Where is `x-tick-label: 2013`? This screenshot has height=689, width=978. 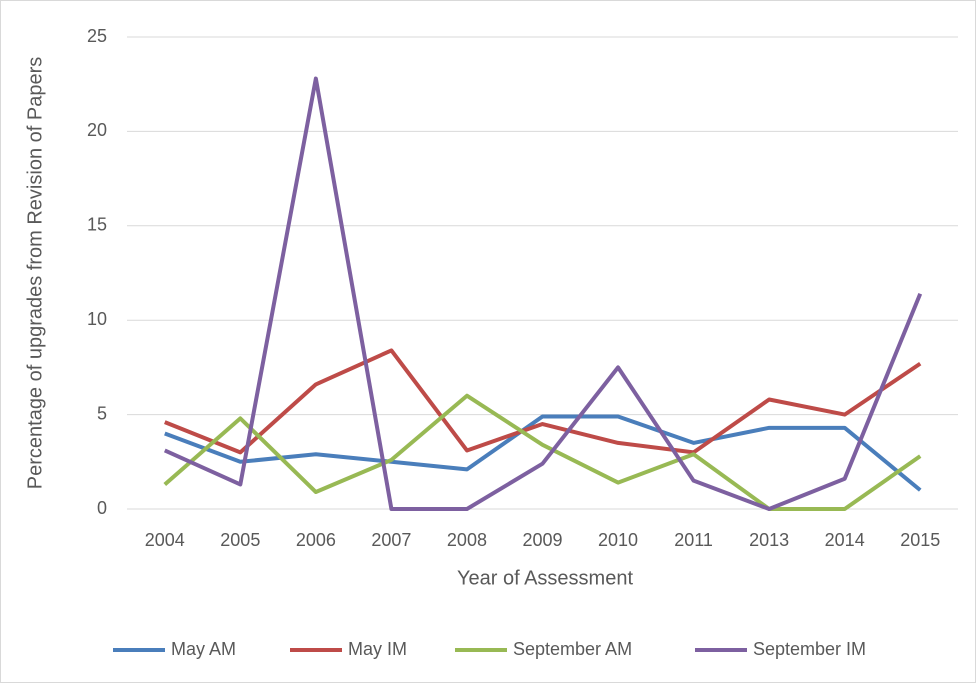
x-tick-label: 2013 is located at coordinates (769, 540).